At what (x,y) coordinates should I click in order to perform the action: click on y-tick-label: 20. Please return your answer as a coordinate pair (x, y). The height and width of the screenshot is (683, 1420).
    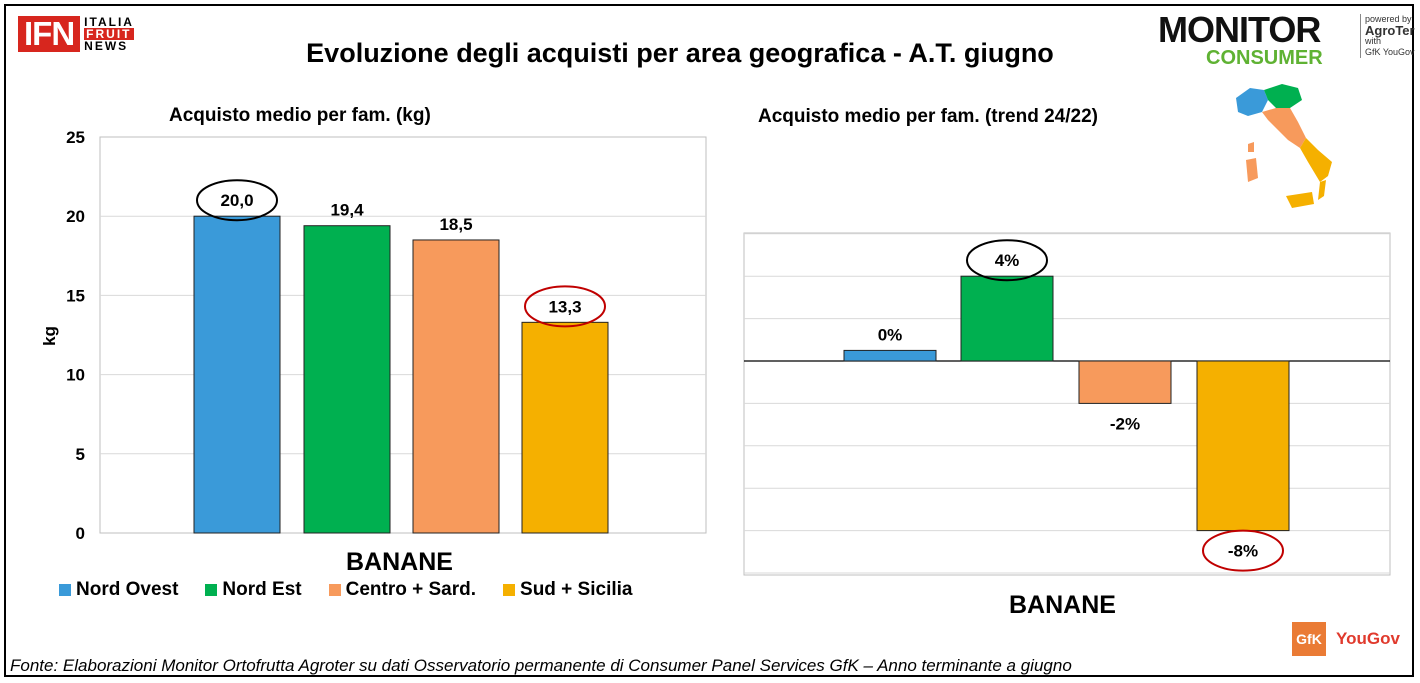
    Looking at the image, I should click on (75, 216).